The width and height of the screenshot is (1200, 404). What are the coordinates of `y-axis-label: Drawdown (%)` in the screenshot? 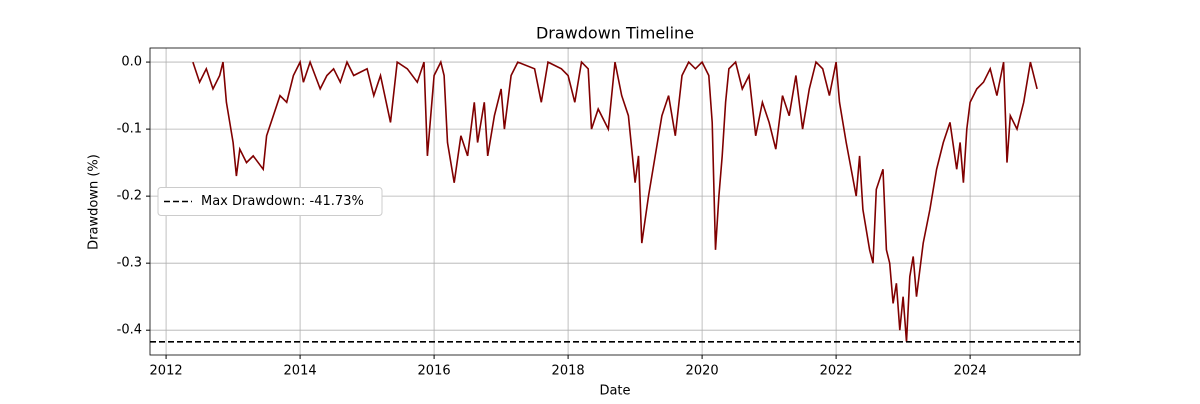 It's located at (94, 202).